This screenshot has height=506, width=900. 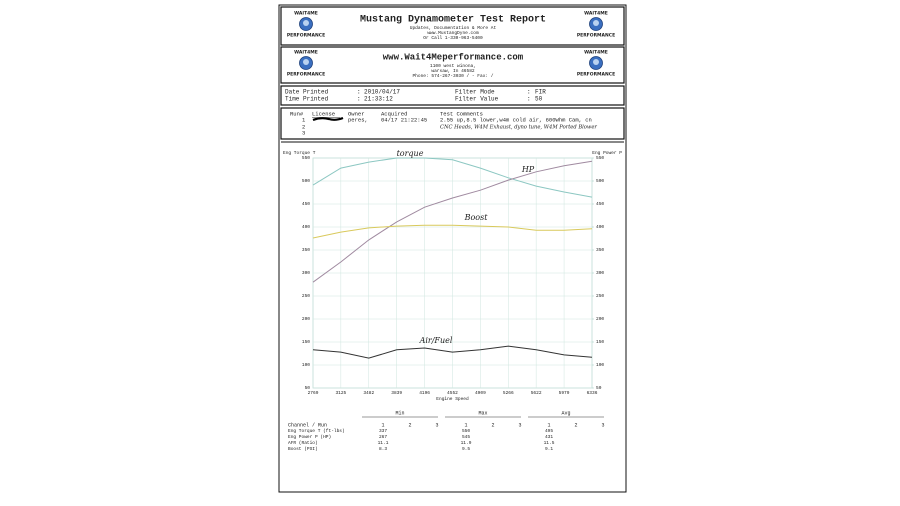 I want to click on y-tick-label: 50, so click(x=308, y=388).